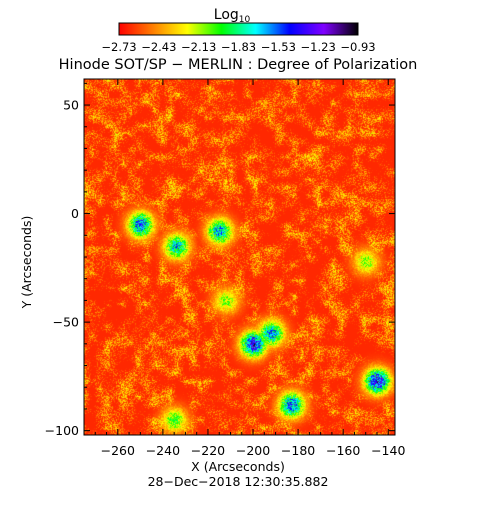 The width and height of the screenshot is (477, 512). I want to click on colorbar-gradient, so click(238, 29).